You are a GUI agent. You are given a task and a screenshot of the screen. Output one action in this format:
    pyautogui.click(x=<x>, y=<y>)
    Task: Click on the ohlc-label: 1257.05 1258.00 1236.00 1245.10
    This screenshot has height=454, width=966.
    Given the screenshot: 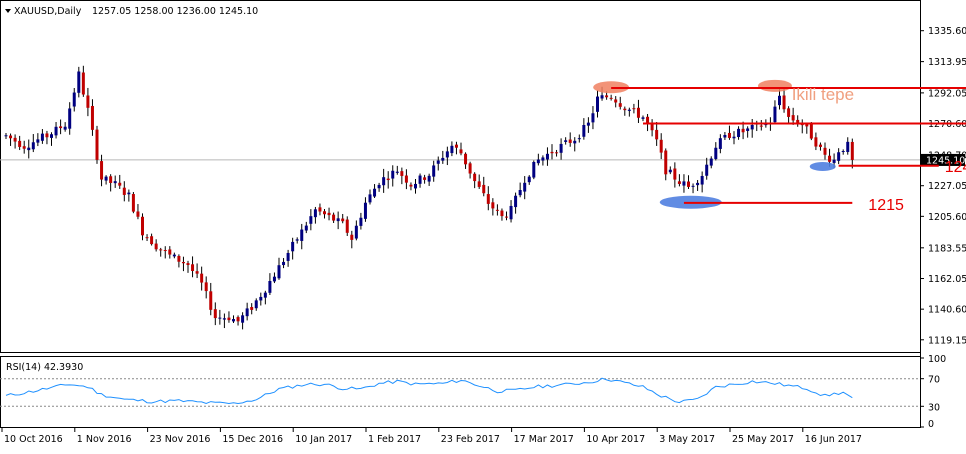 What is the action you would take?
    pyautogui.click(x=175, y=11)
    